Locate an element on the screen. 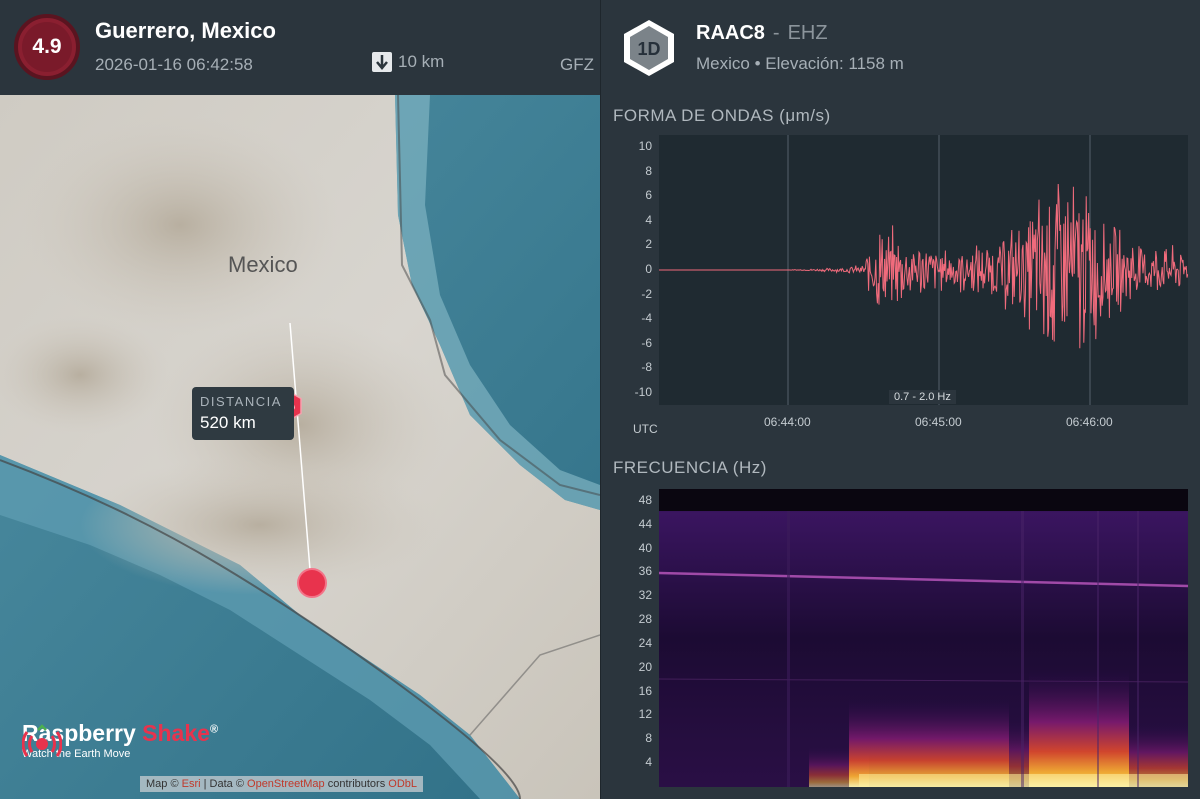  event-location: Guerrero, Mexico is located at coordinates (185, 30).